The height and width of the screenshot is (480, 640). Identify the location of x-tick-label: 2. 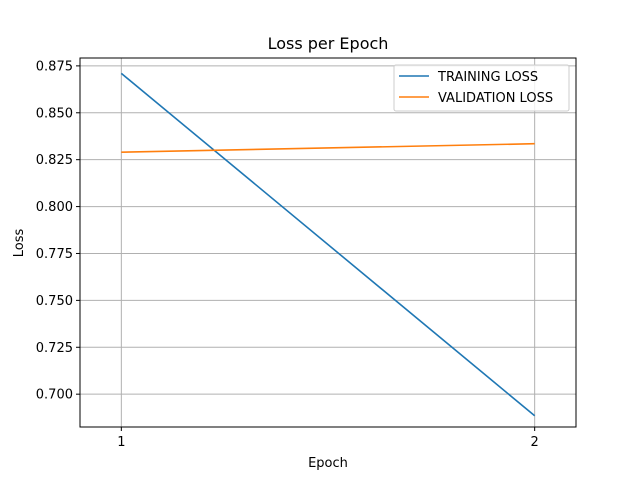
(535, 442).